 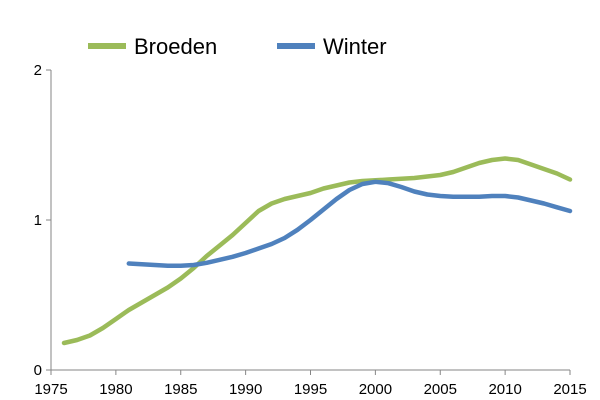 What do you see at coordinates (245, 389) in the screenshot?
I see `x-tick-label: 1990` at bounding box center [245, 389].